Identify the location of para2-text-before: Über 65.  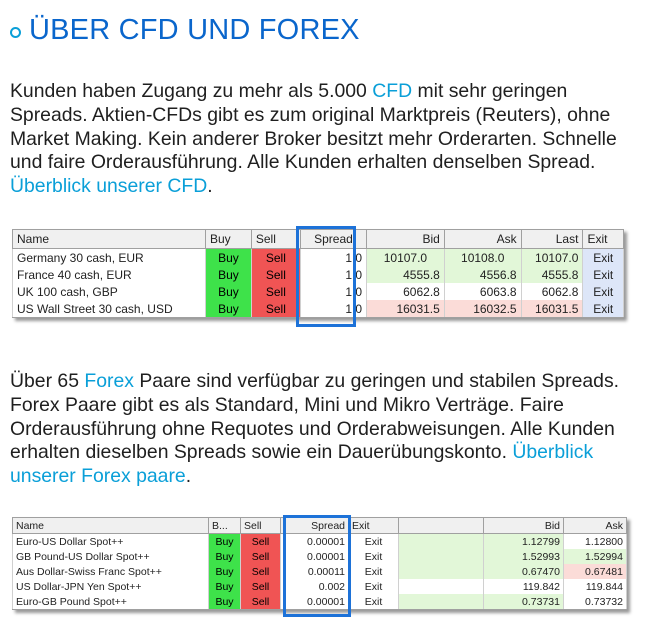
(47, 381).